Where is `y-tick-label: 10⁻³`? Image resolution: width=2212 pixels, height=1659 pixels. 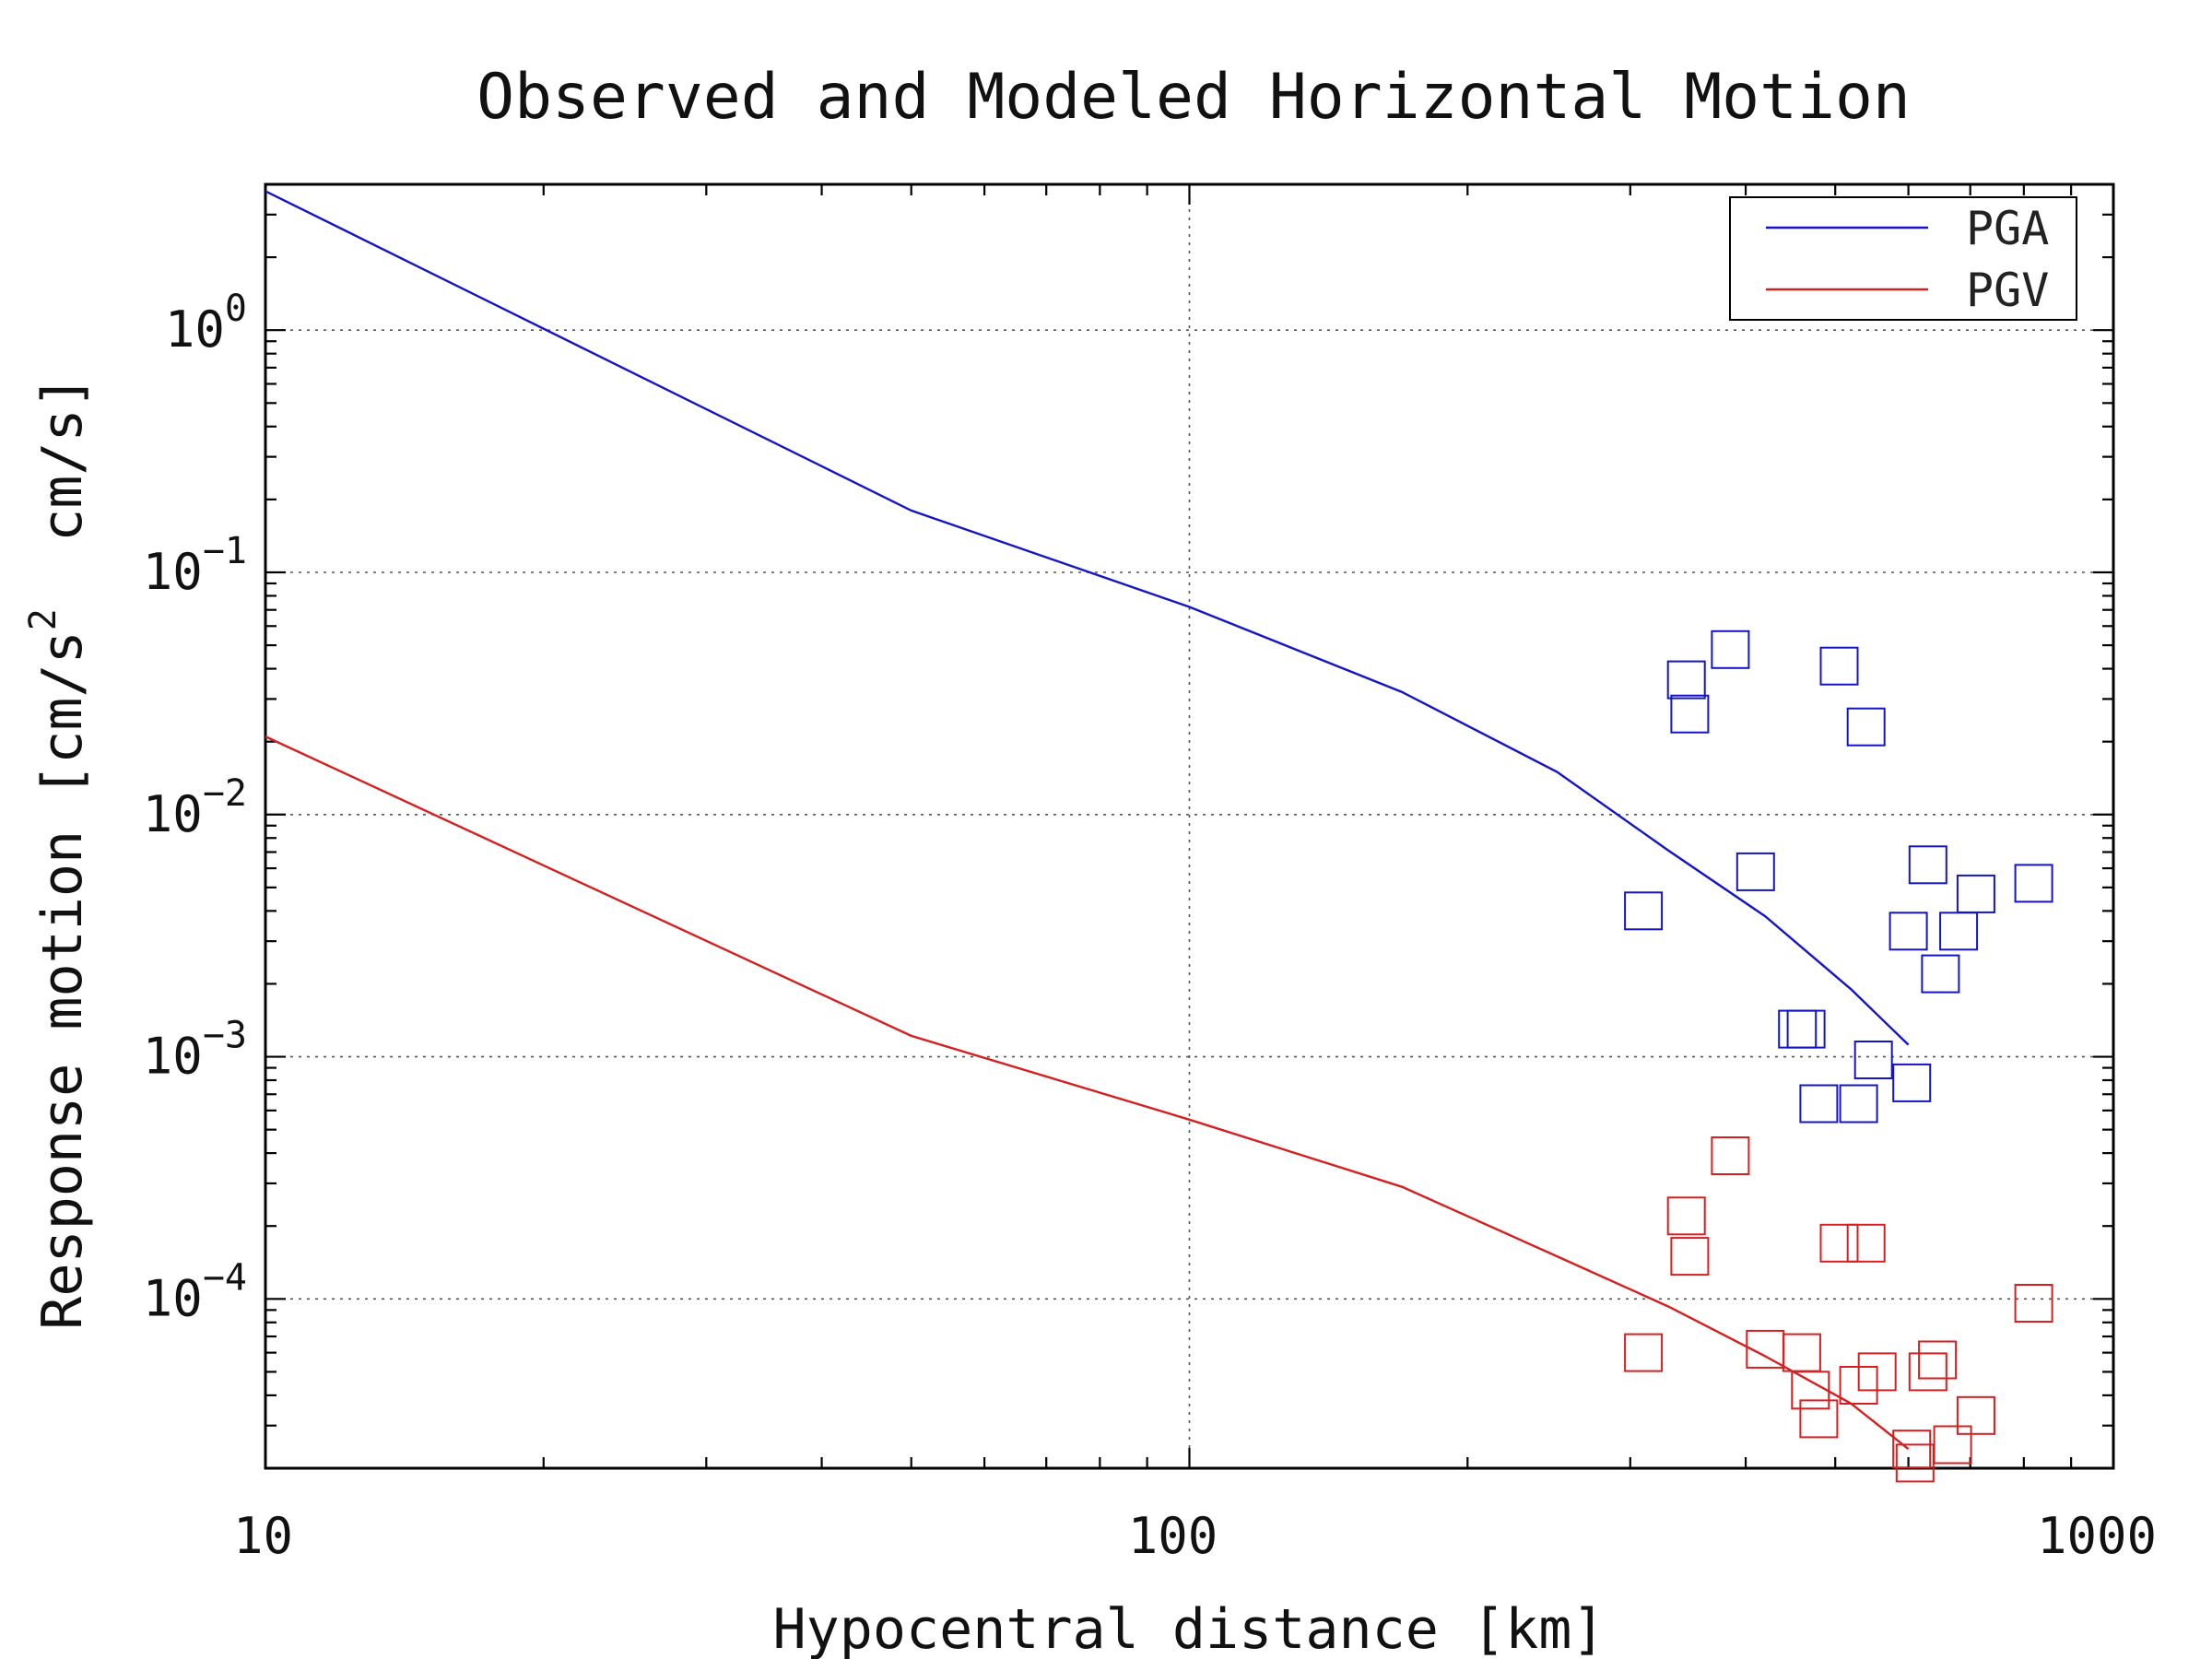 y-tick-label: 10⁻³ is located at coordinates (195, 1050).